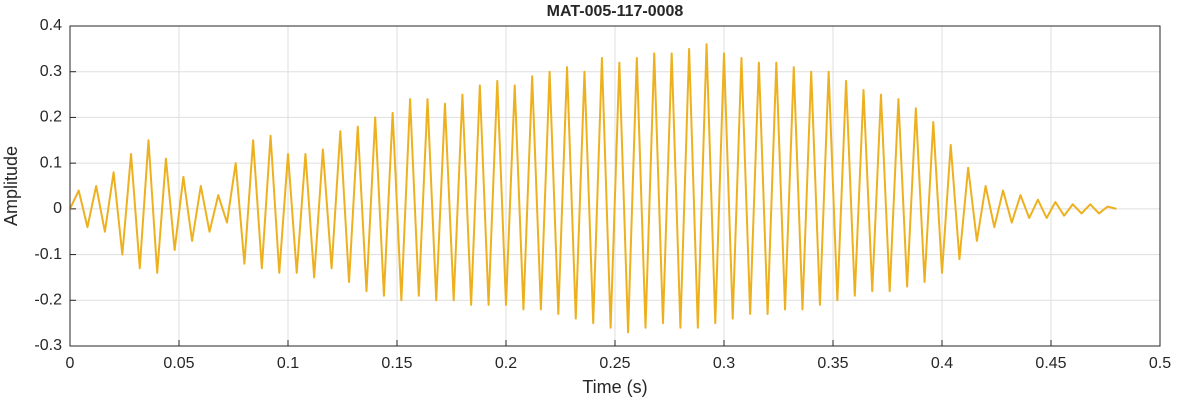 This screenshot has width=1177, height=404. I want to click on x-tick-label: 0, so click(70, 363).